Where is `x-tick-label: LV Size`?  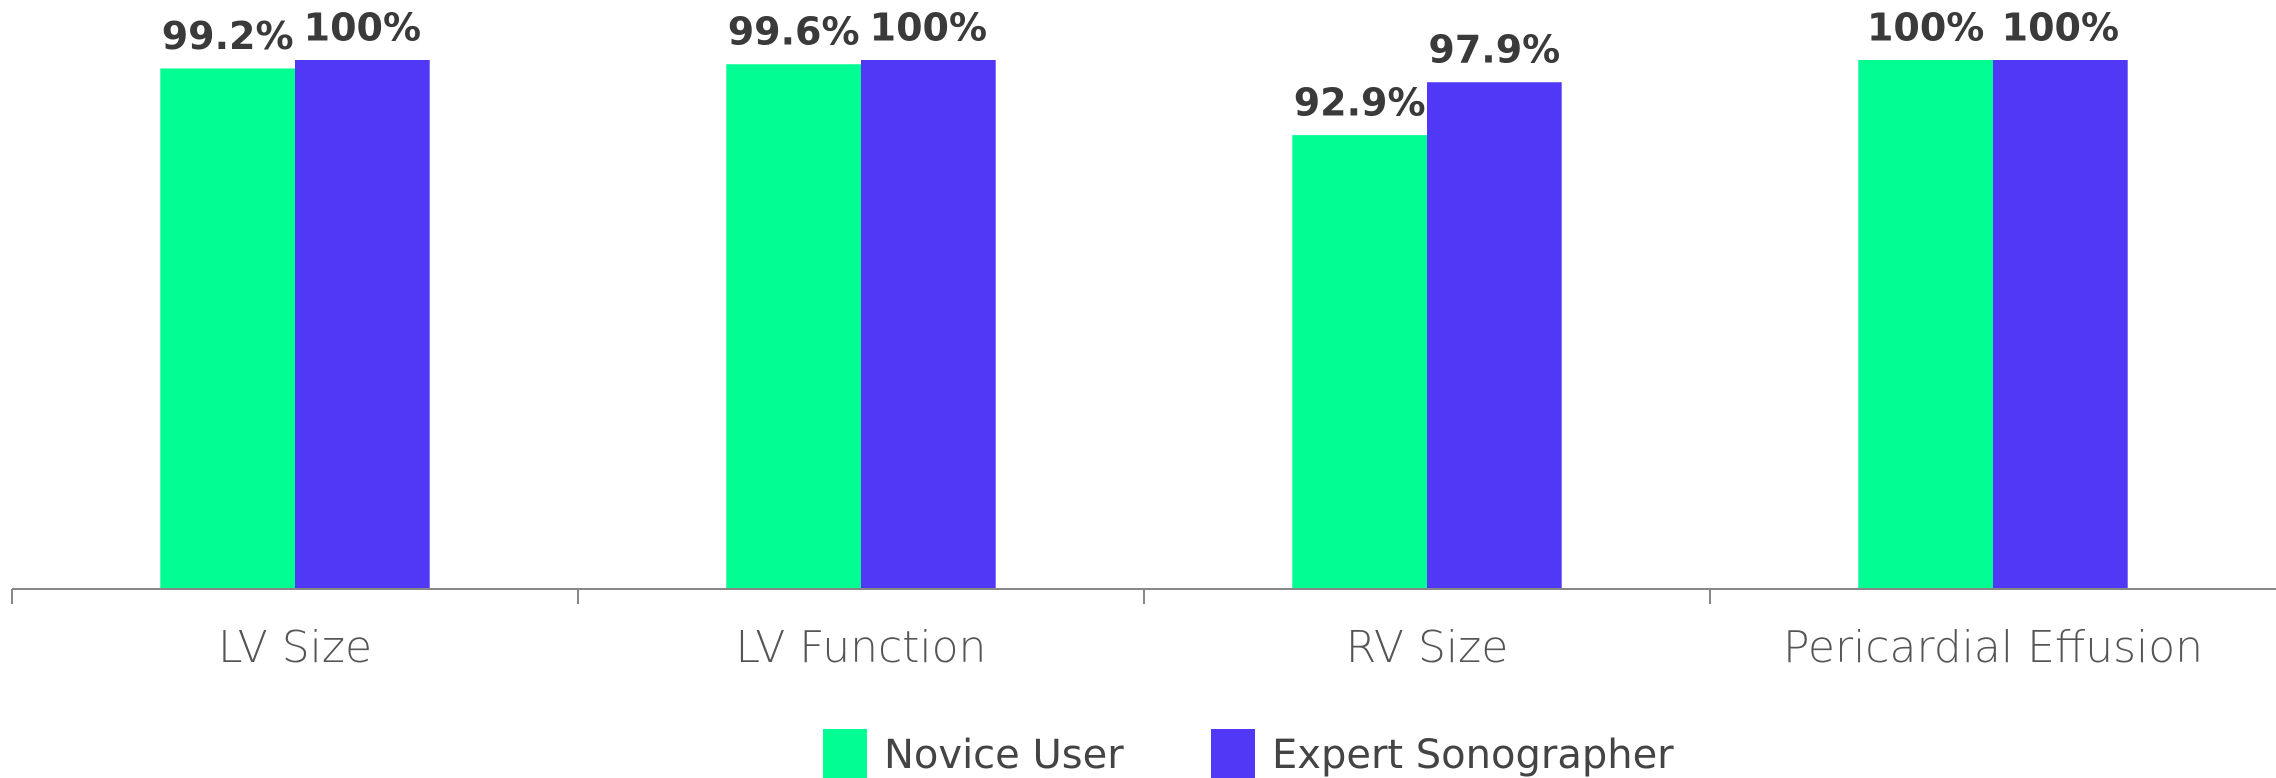 x-tick-label: LV Size is located at coordinates (295, 647).